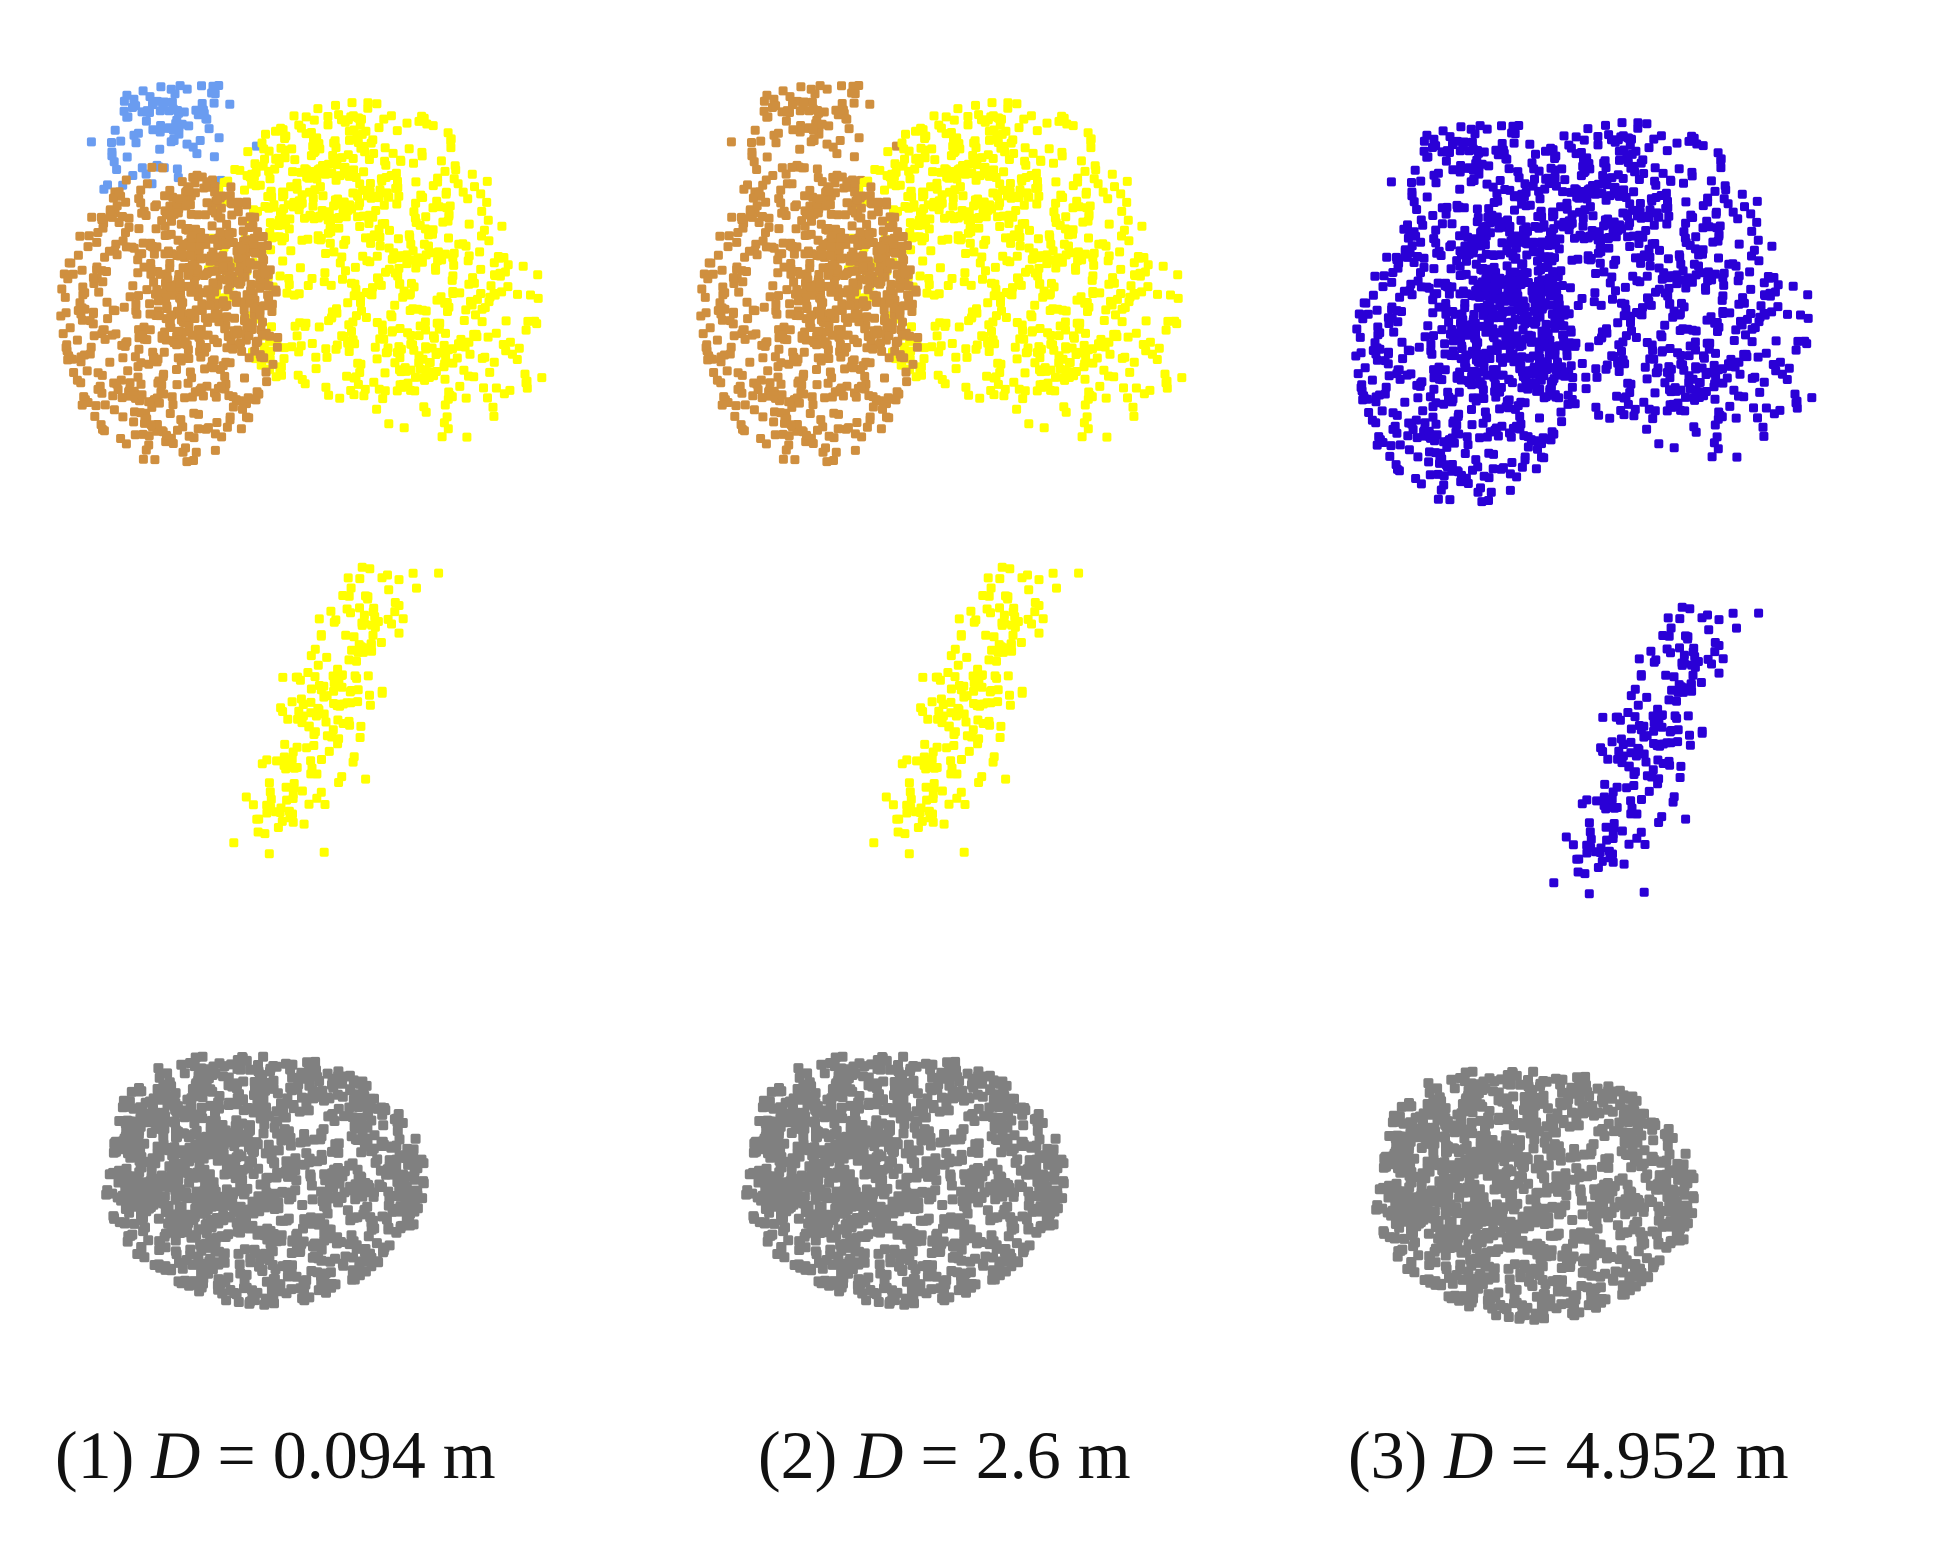 Image resolution: width=1939 pixels, height=1548 pixels. What do you see at coordinates (164, 102) in the screenshot?
I see `light-blue-point` at bounding box center [164, 102].